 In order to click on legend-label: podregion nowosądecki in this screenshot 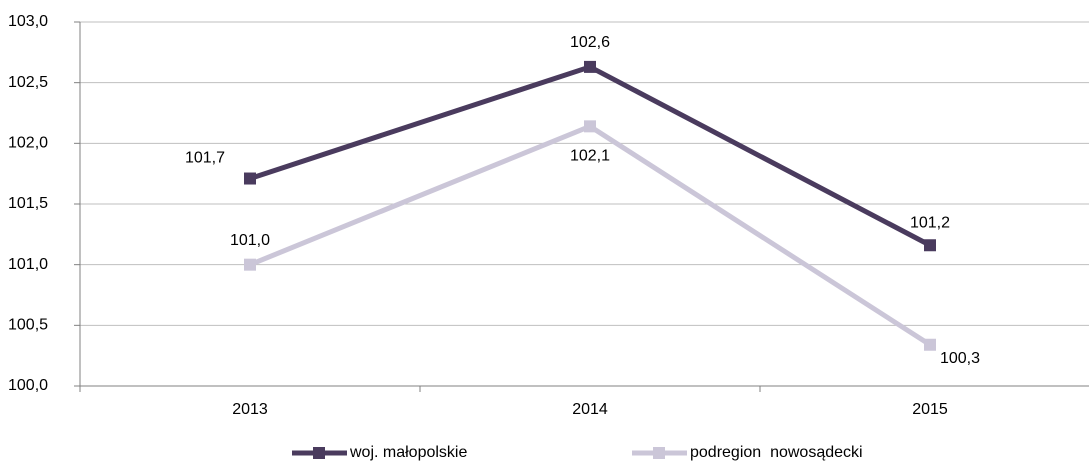, I will do `click(776, 452)`.